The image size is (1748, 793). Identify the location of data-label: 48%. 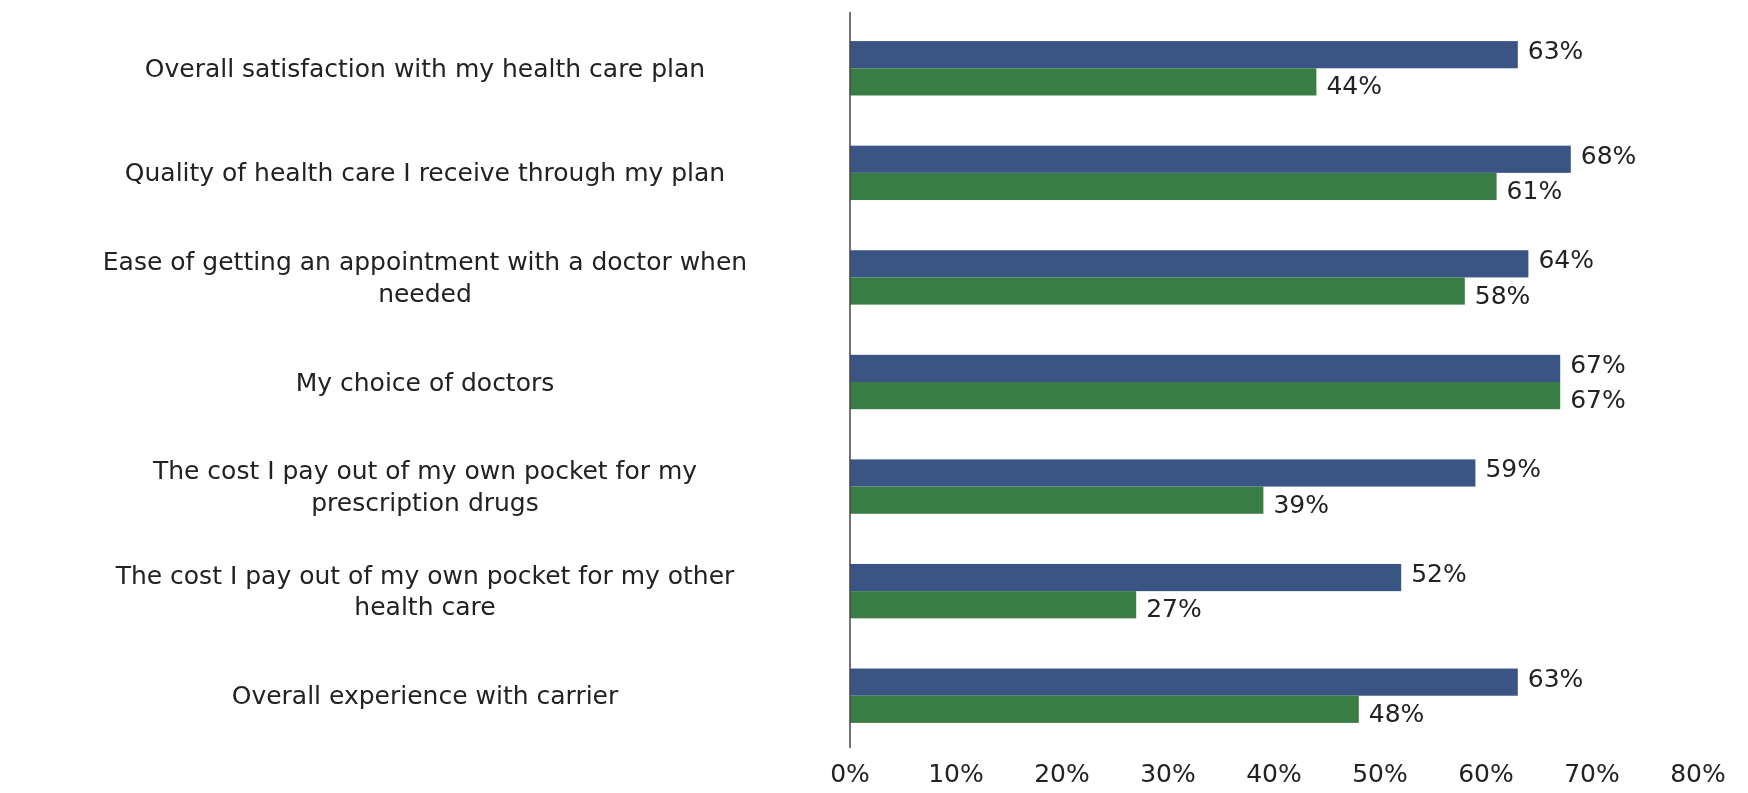
(1396, 713).